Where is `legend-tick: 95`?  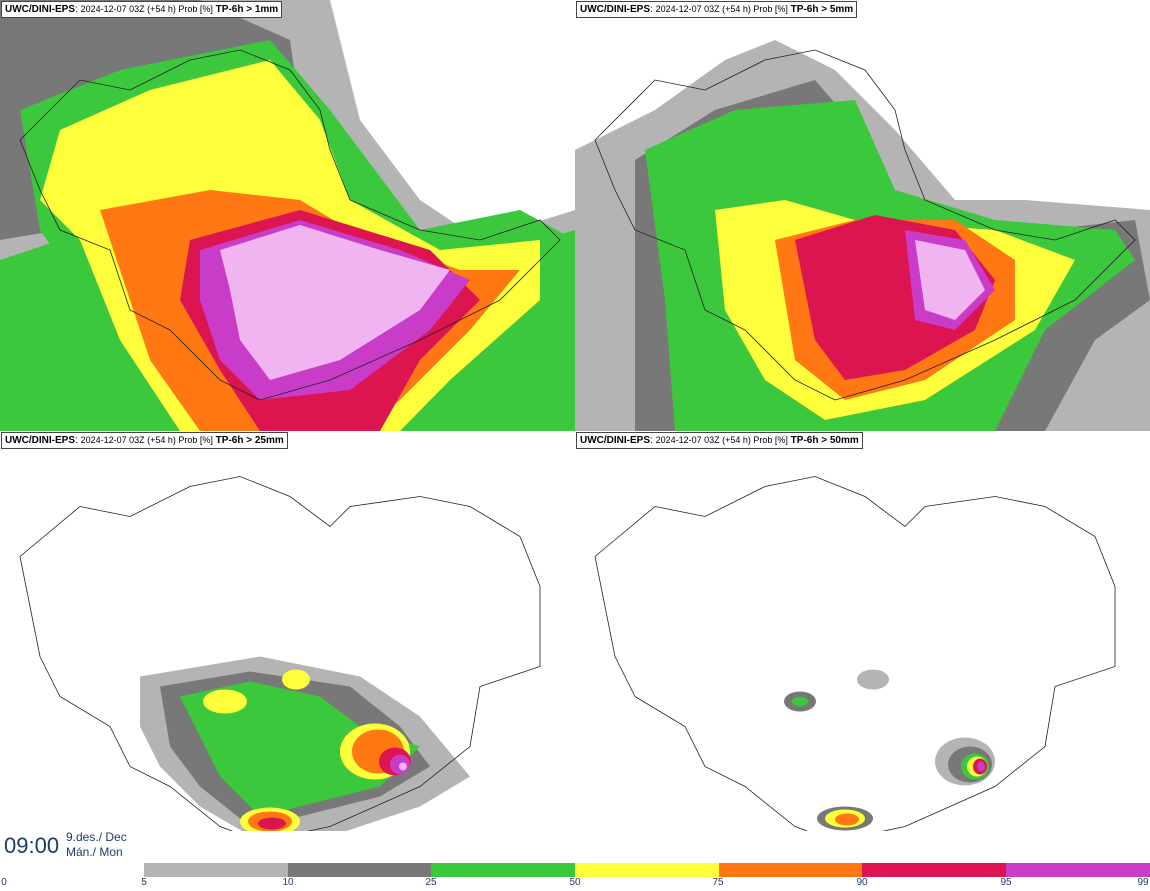 legend-tick: 95 is located at coordinates (1006, 882).